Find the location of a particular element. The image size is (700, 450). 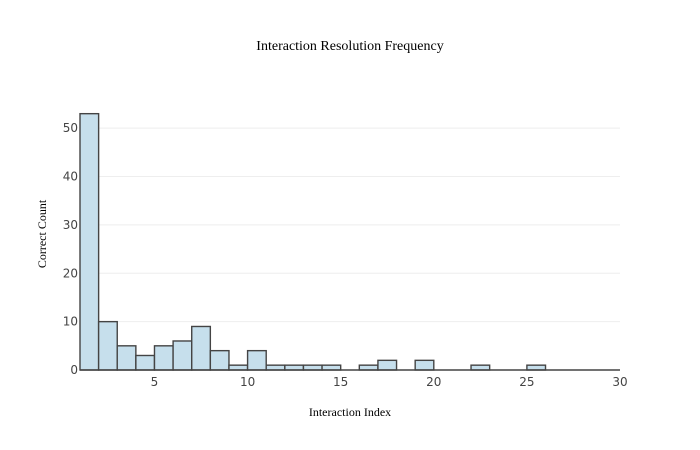

x-tick-label-30: 30 is located at coordinates (619, 382).